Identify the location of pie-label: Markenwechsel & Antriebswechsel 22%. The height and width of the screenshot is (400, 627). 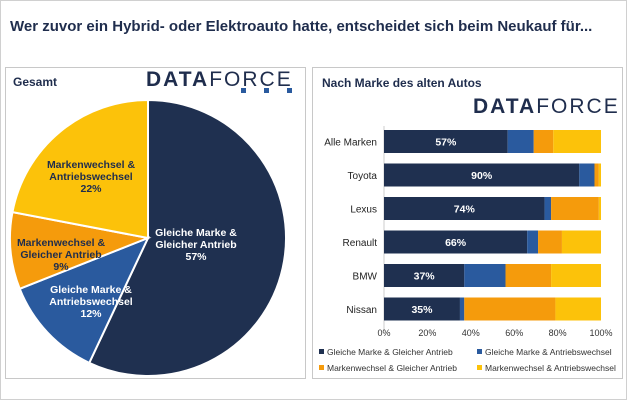
(91, 177).